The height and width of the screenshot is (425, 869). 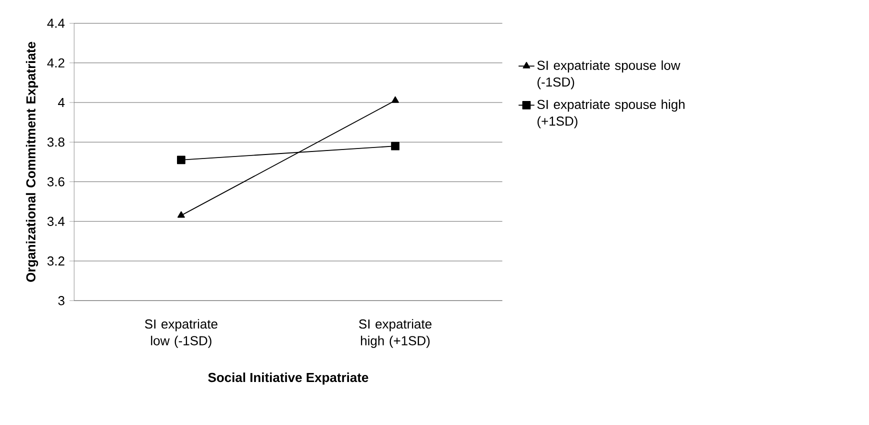 What do you see at coordinates (181, 333) in the screenshot?
I see `x-tick-label: SI expatriate low (-1SD)` at bounding box center [181, 333].